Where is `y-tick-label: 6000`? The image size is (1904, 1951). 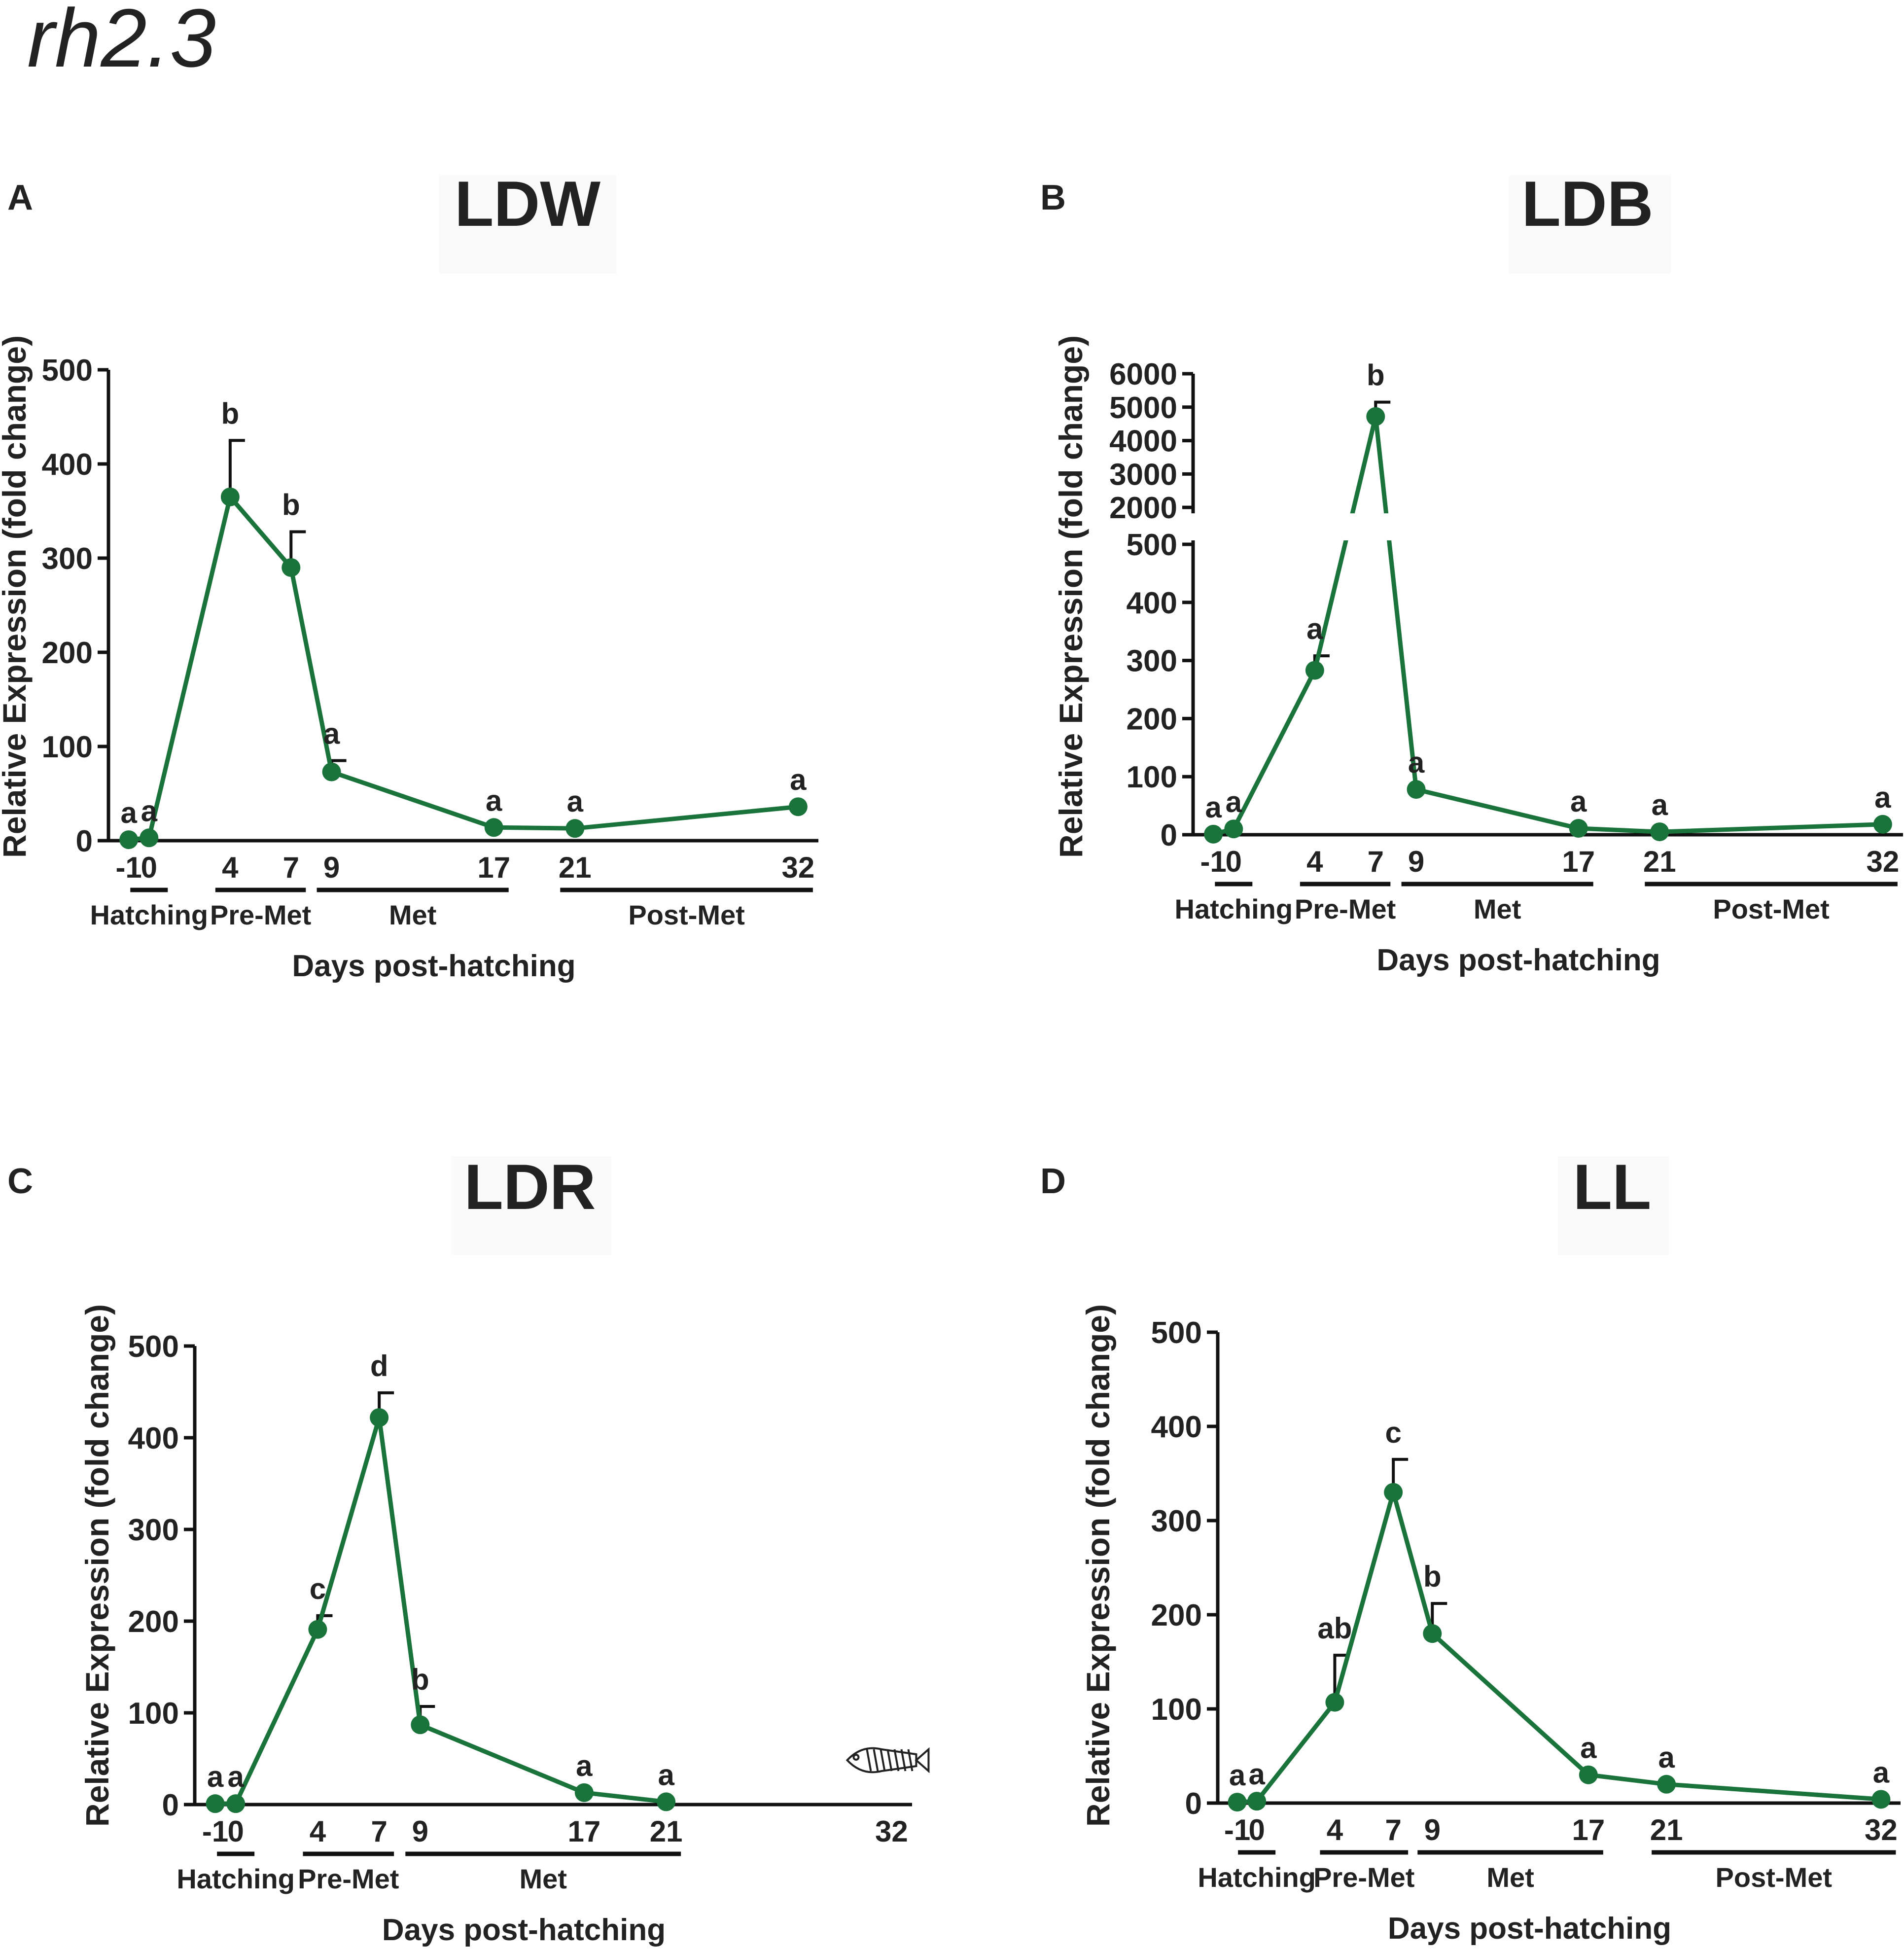 y-tick-label: 6000 is located at coordinates (1143, 374).